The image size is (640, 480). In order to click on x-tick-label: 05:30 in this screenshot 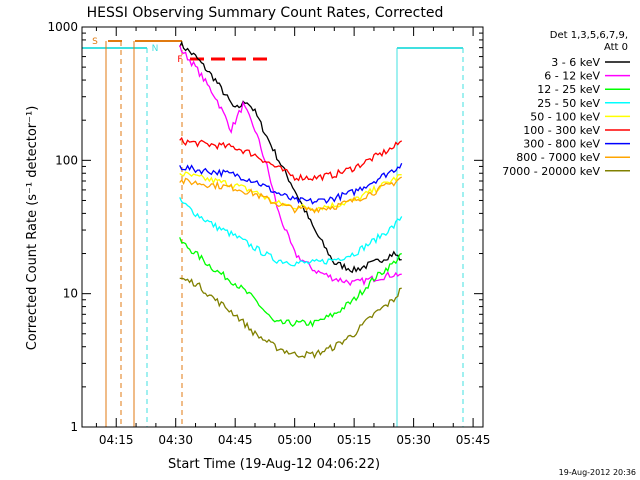, I will do `click(413, 440)`.